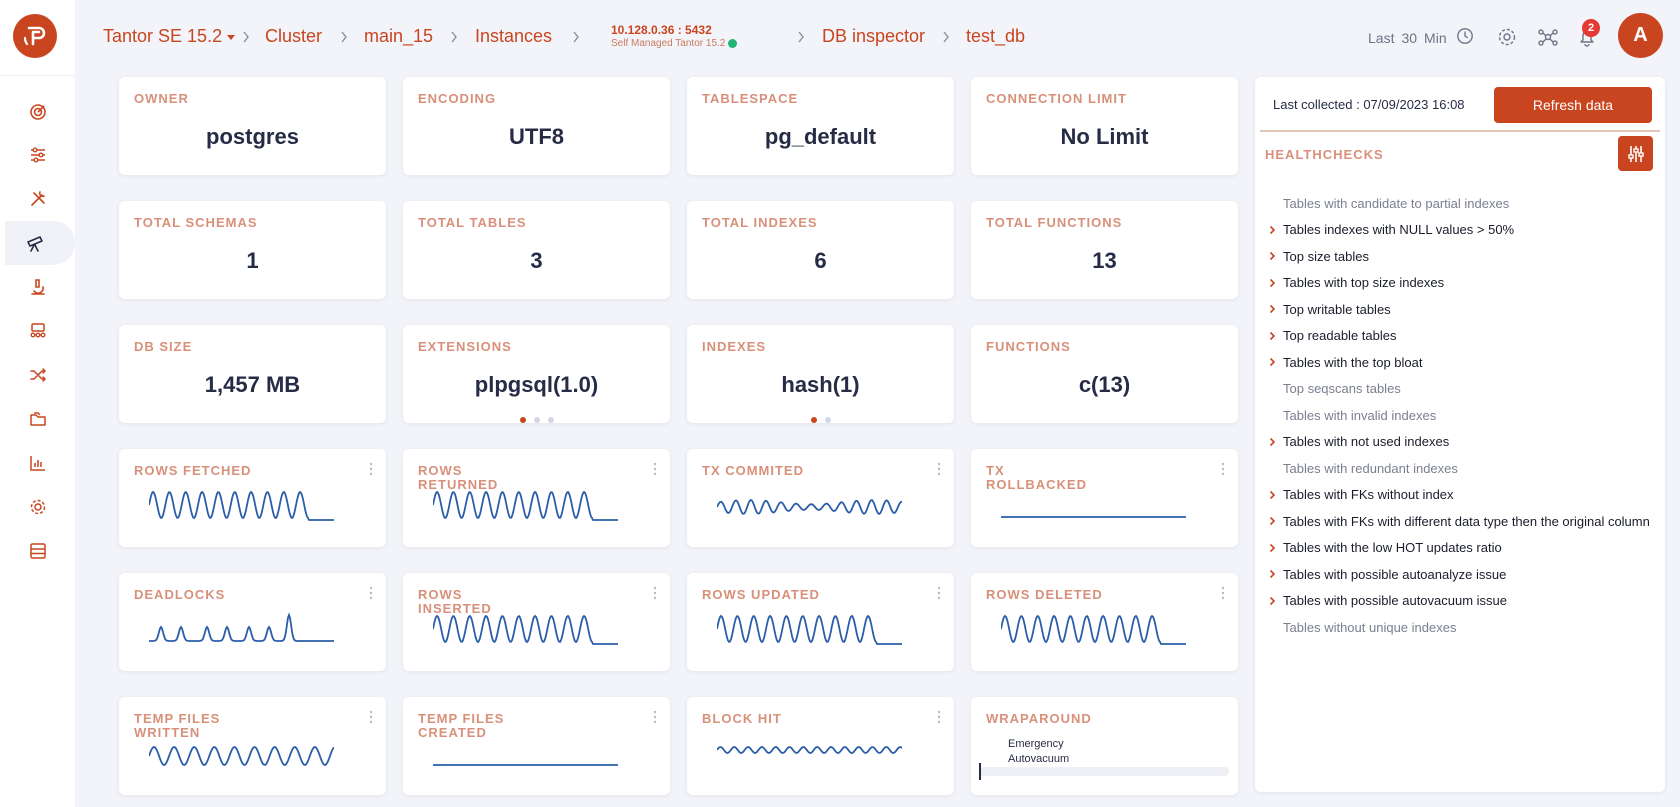 The image size is (1680, 807). Describe the element at coordinates (750, 98) in the screenshot. I see `card-label: TABLESPACE` at that location.